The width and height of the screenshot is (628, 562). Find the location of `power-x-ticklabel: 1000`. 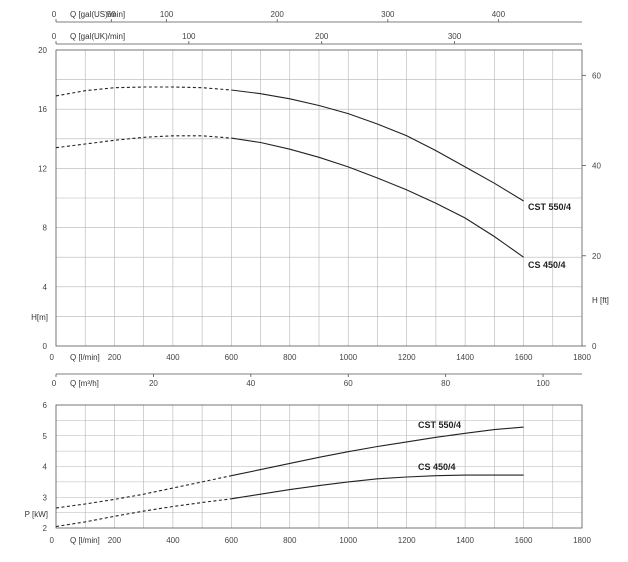

power-x-ticklabel: 1000 is located at coordinates (348, 540).